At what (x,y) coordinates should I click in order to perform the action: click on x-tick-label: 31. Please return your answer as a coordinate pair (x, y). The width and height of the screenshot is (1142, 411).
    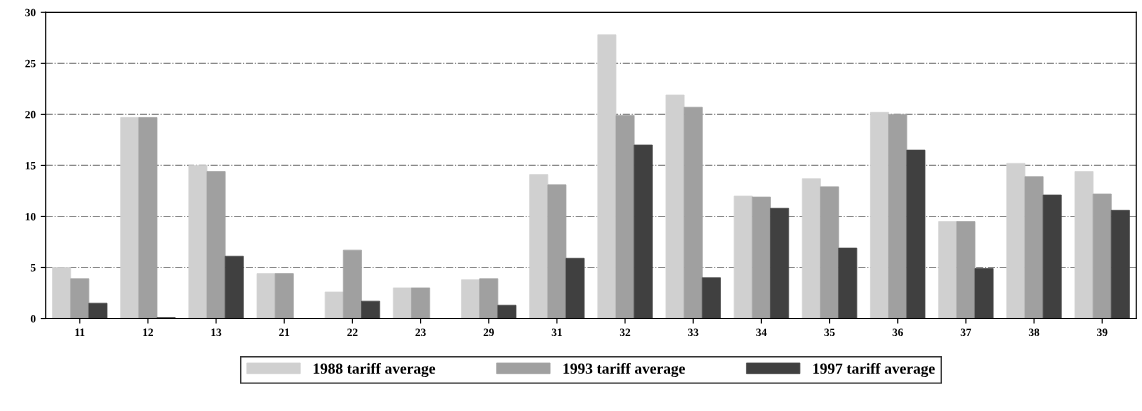
    Looking at the image, I should click on (556, 332).